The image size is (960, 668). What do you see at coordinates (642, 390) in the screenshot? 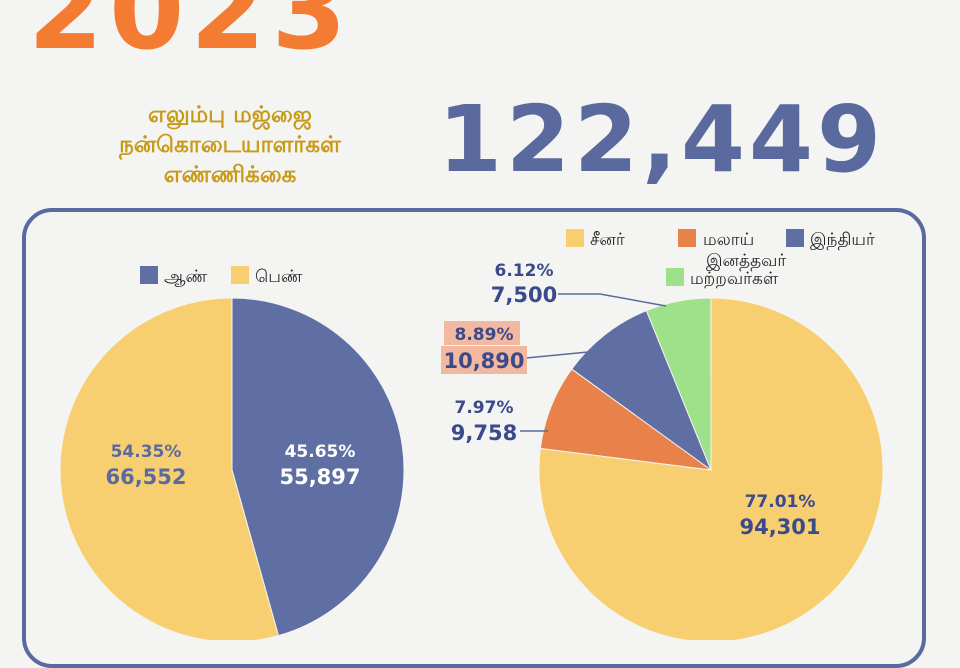
I see `pie-slice-indian` at bounding box center [642, 390].